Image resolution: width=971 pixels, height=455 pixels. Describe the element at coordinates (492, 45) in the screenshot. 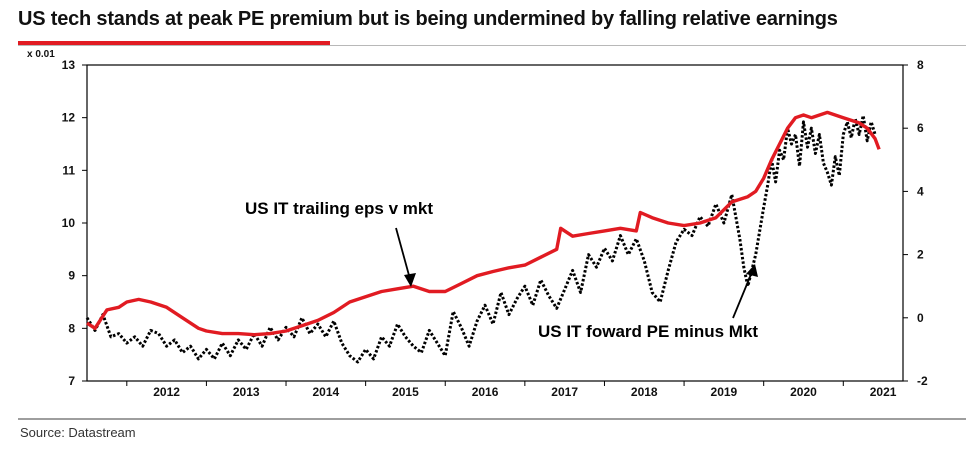

I see `top-divider` at that location.